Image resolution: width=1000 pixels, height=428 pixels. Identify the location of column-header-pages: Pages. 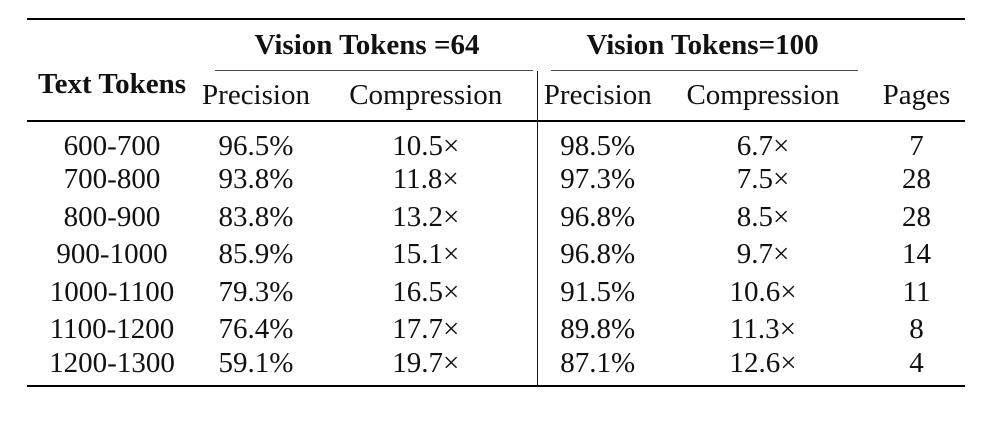
(916, 96).